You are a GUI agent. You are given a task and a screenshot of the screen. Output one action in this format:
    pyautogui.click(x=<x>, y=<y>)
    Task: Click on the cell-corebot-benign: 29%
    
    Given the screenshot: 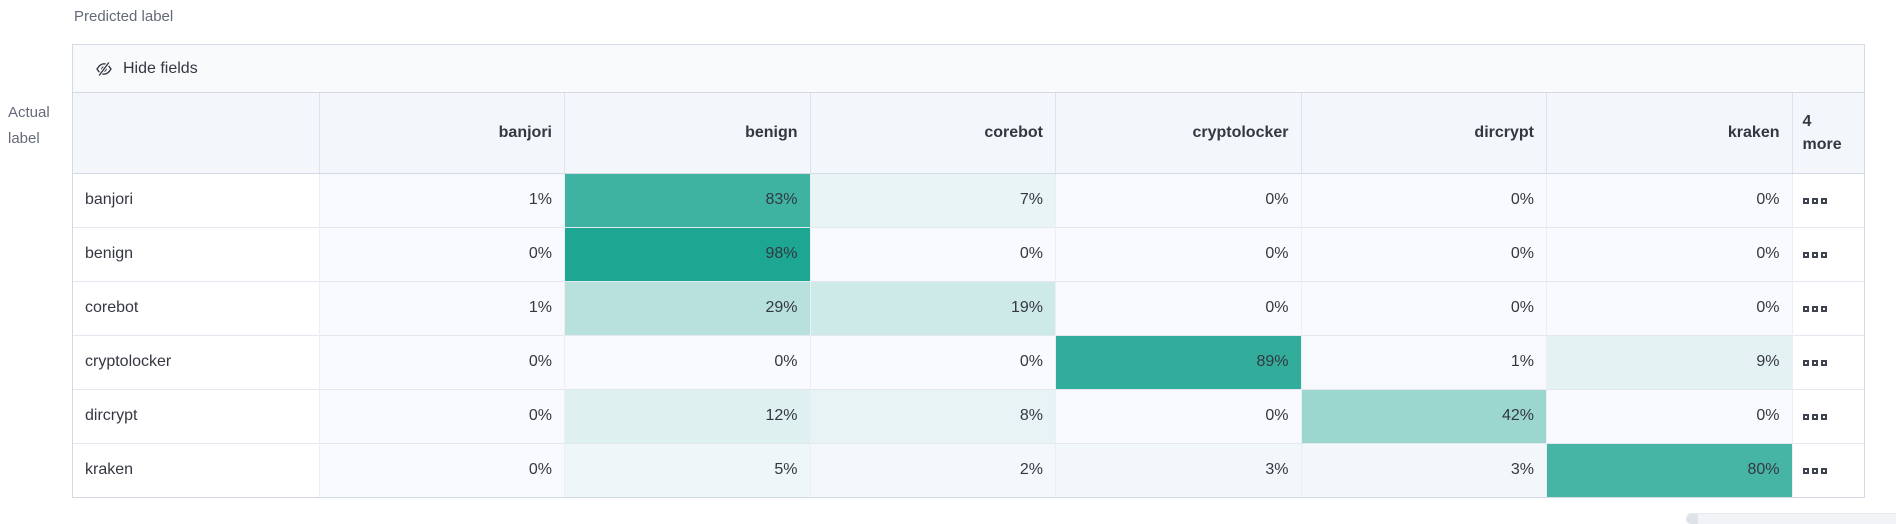 What is the action you would take?
    pyautogui.click(x=687, y=307)
    